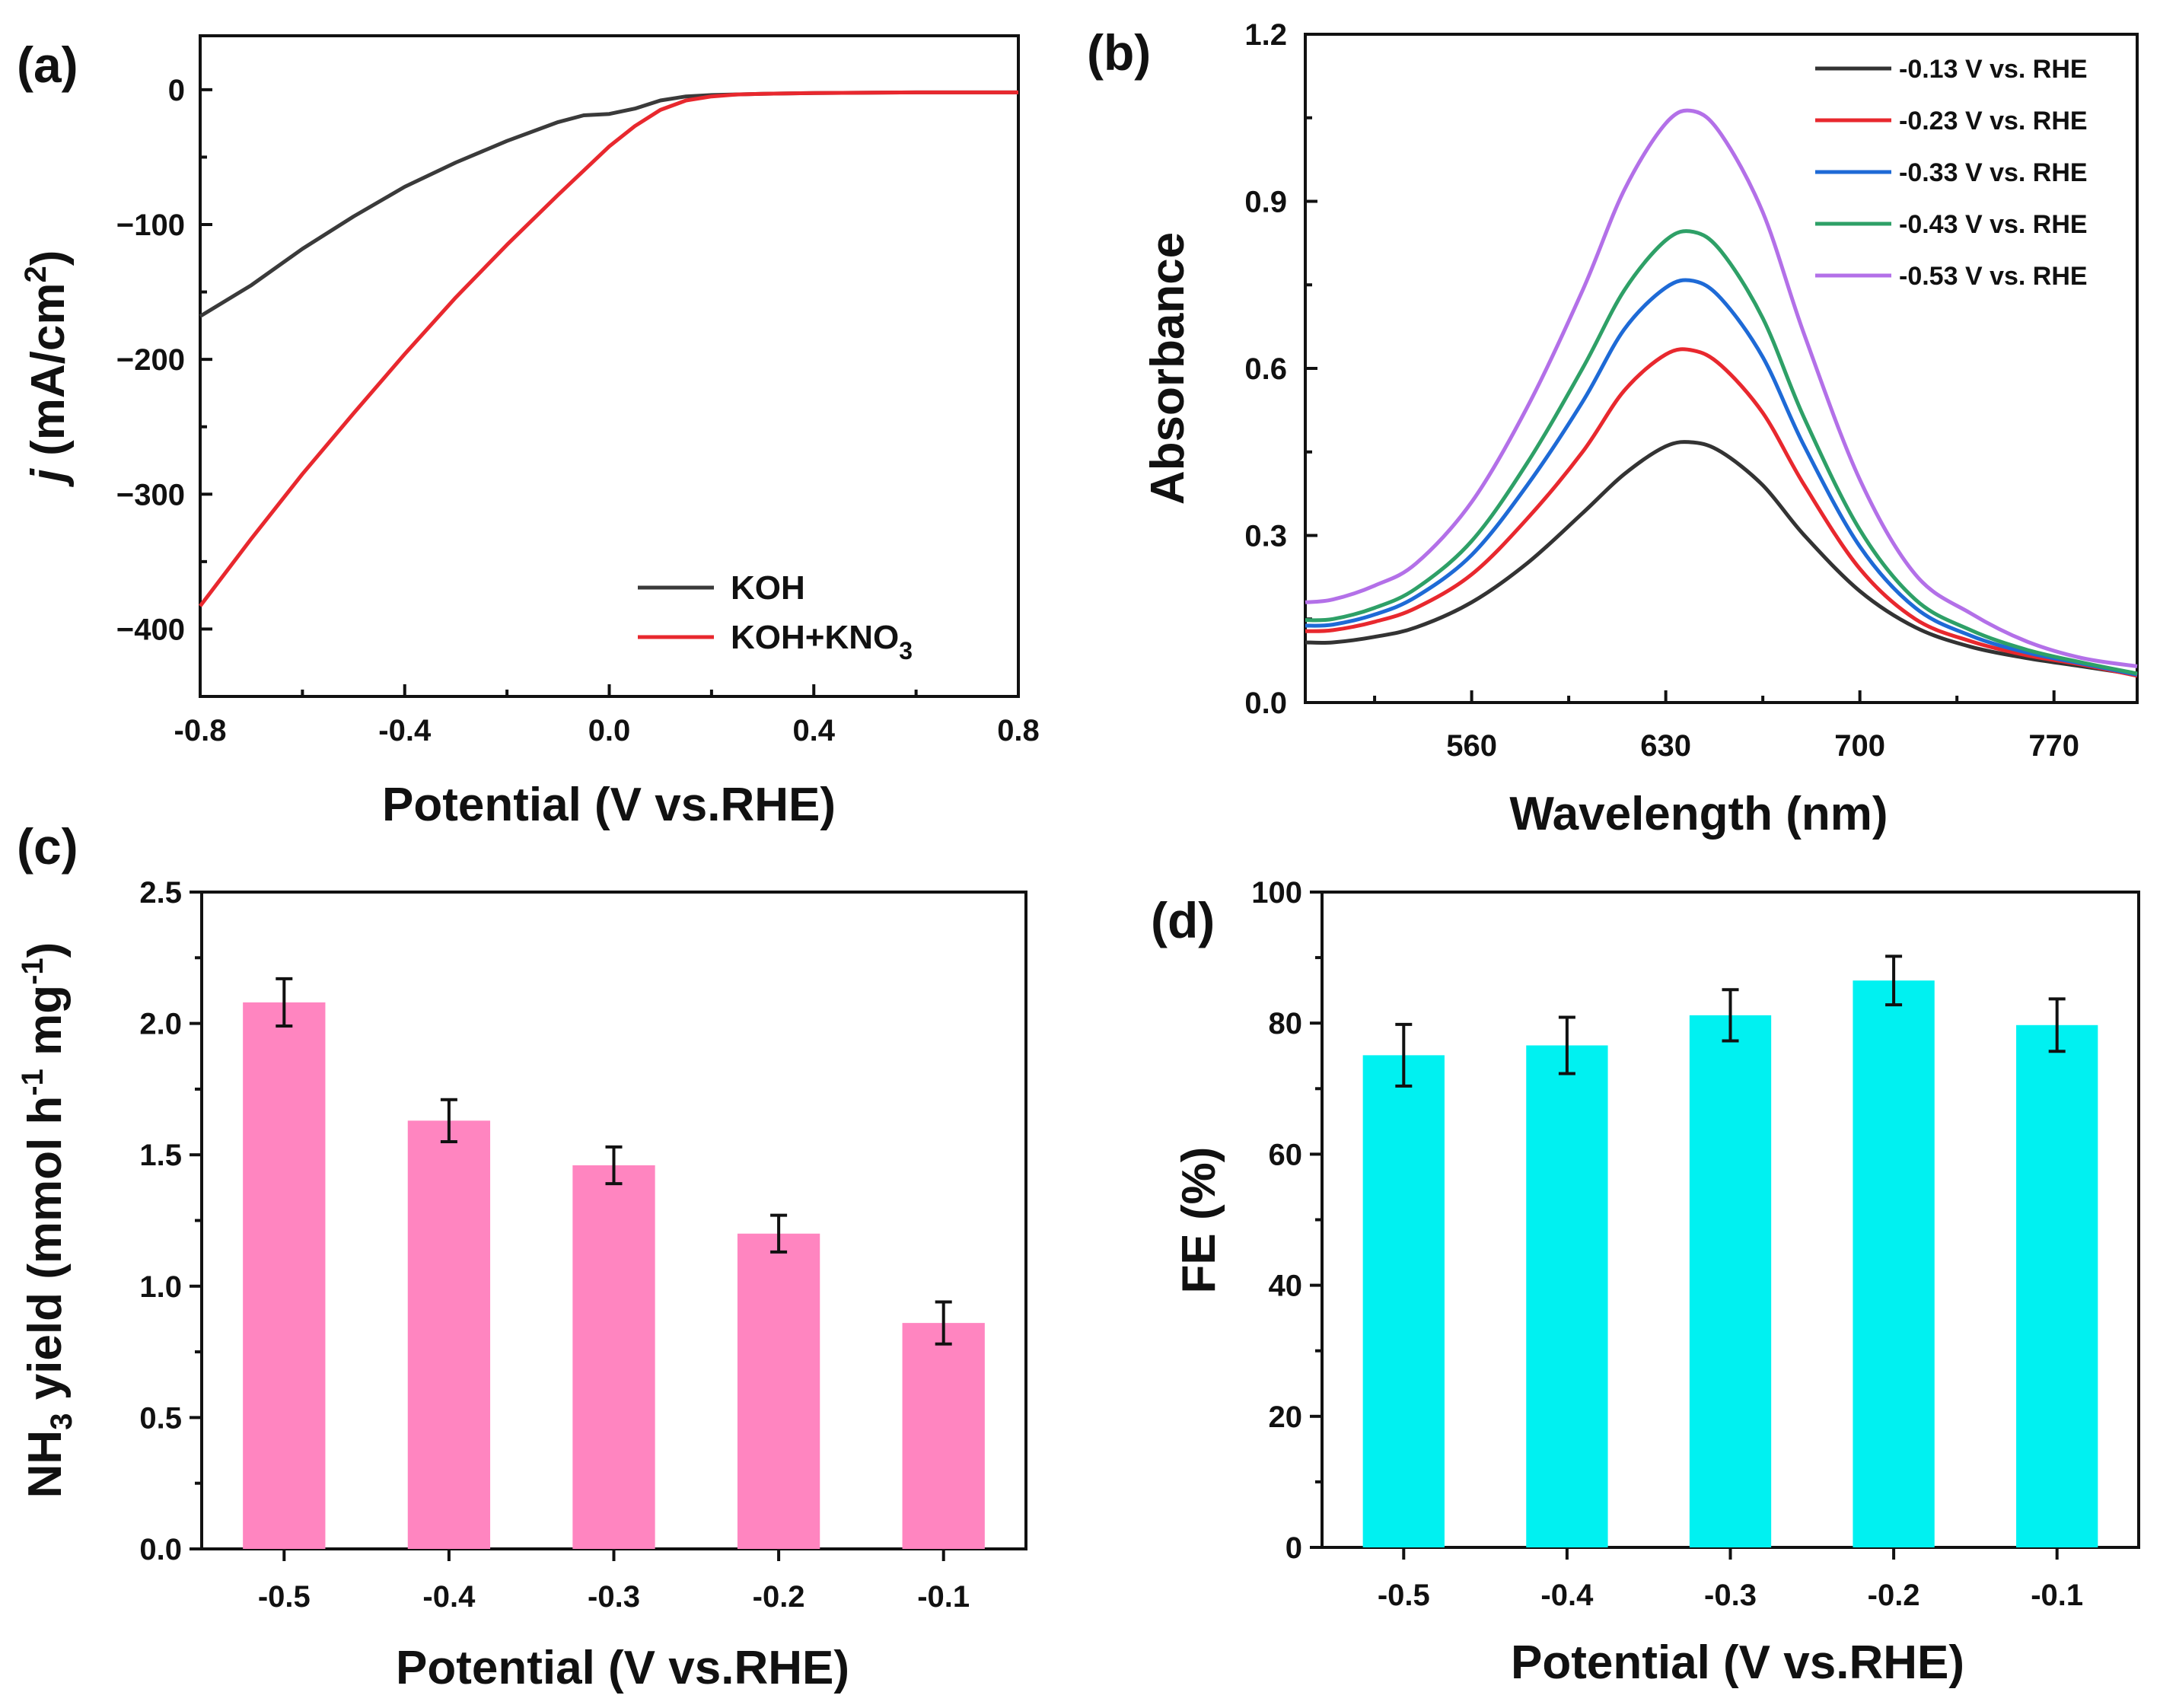 Image resolution: width=2160 pixels, height=1708 pixels. I want to click on panel-a-lines, so click(608, 348).